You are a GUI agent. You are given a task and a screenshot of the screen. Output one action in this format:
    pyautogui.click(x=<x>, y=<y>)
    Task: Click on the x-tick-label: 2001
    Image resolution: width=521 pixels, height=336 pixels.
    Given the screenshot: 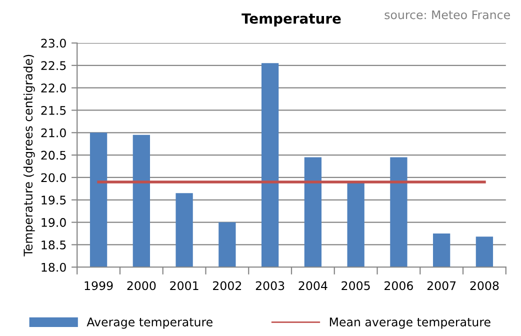 What is the action you would take?
    pyautogui.click(x=184, y=285)
    